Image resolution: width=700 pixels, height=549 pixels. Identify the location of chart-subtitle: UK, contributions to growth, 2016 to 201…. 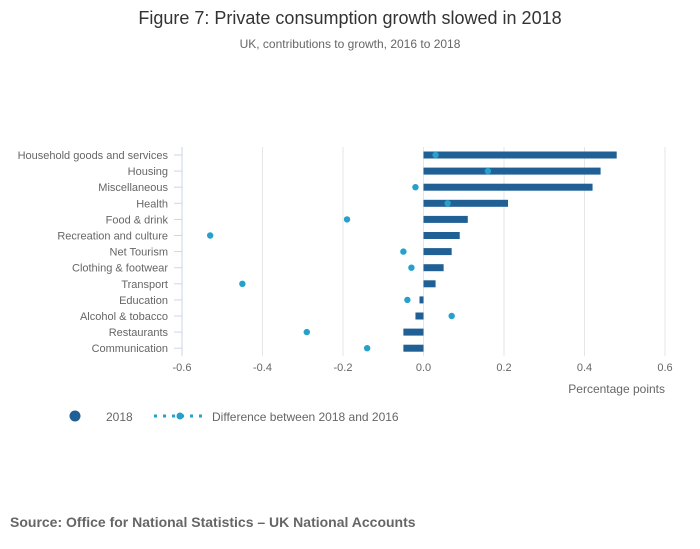
(350, 44).